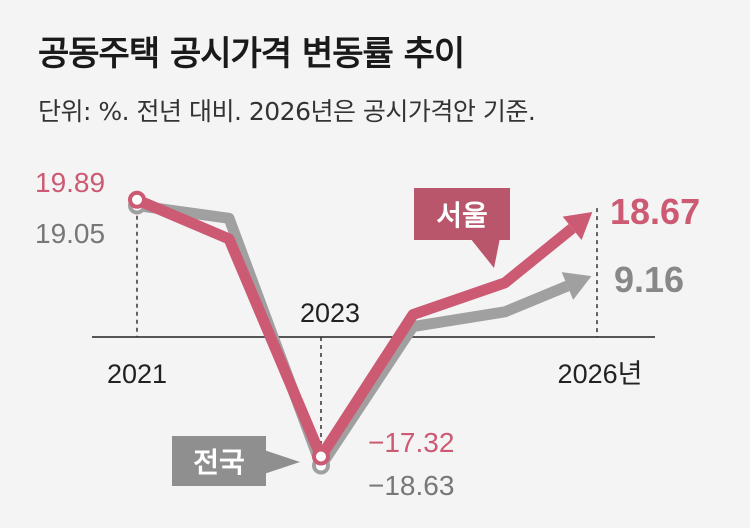  I want to click on national-series-name: 전국, so click(219, 462).